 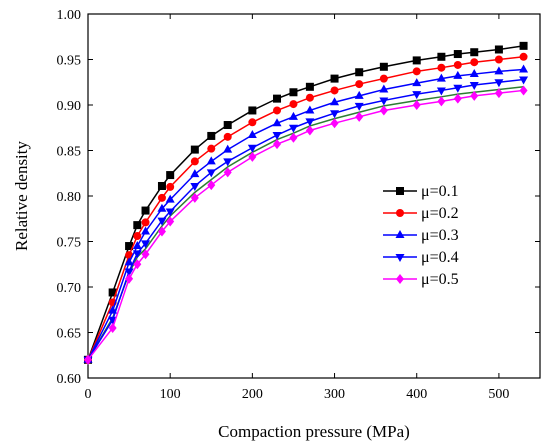 I want to click on x-tick-label: 400, so click(x=416, y=394).